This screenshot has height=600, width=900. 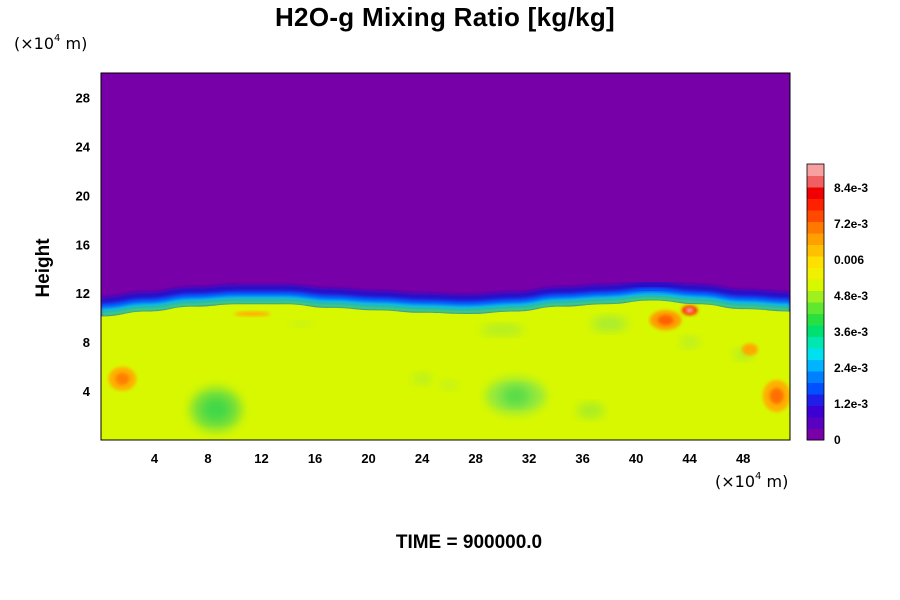 What do you see at coordinates (735, 481) in the screenshot?
I see `x-unit-prefix: (×10` at bounding box center [735, 481].